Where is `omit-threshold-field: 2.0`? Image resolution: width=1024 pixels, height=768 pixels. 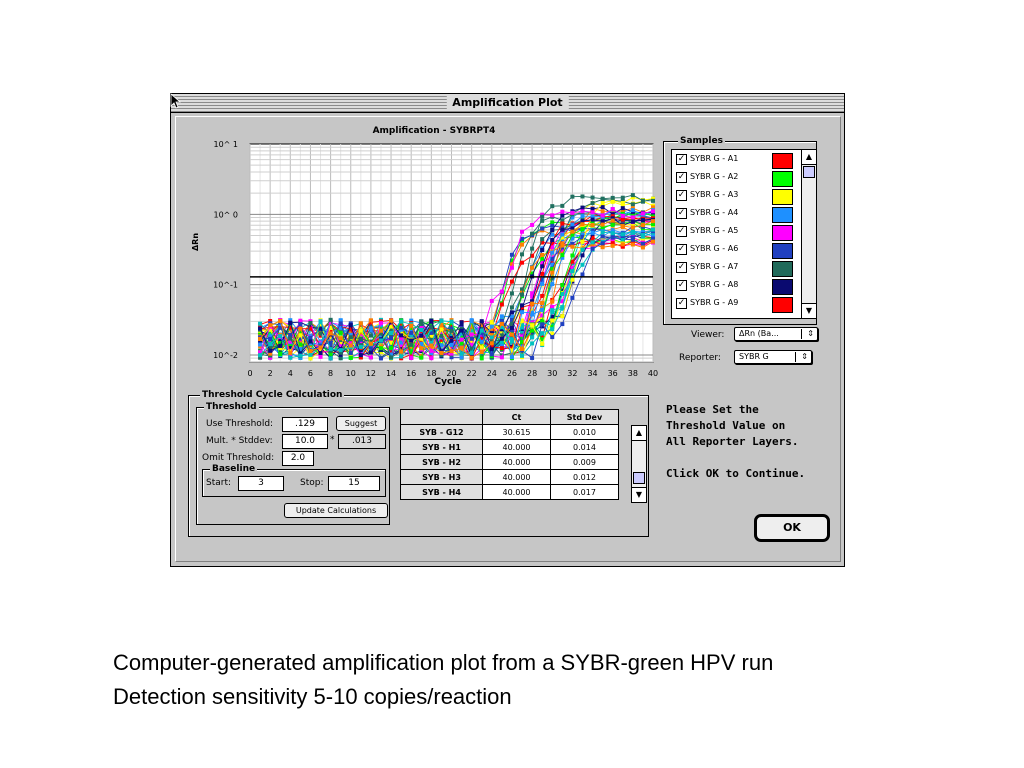 omit-threshold-field: 2.0 is located at coordinates (298, 458).